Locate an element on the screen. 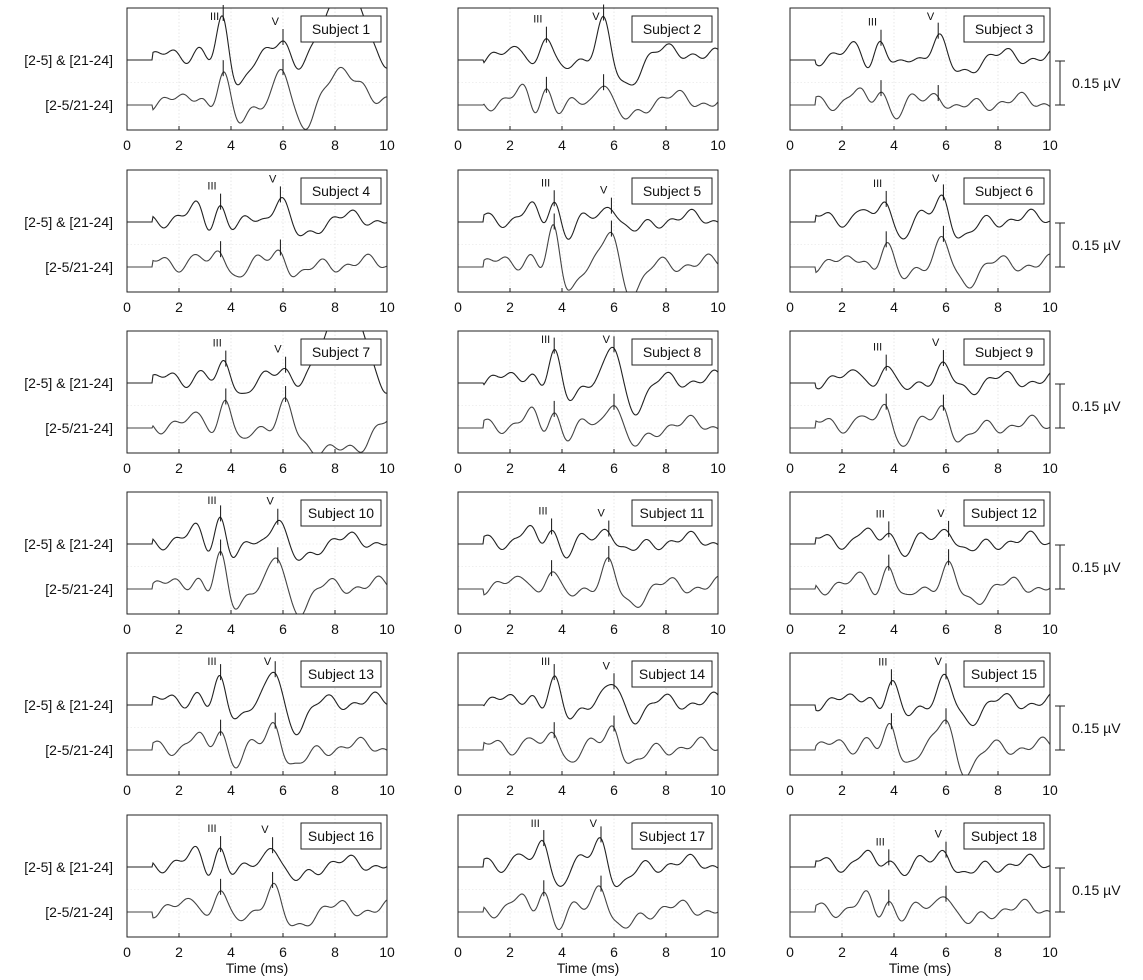 The image size is (1143, 980). panel-subject-11: III V Subject 11 0 2 4 6 8 10 is located at coordinates (590, 564).